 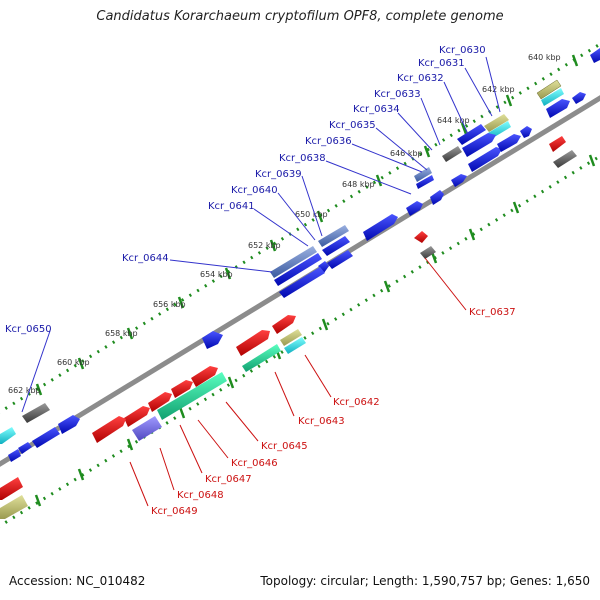 What do you see at coordinates (254, 190) in the screenshot?
I see `gene-label-kcr-0640: Kcr_0640` at bounding box center [254, 190].